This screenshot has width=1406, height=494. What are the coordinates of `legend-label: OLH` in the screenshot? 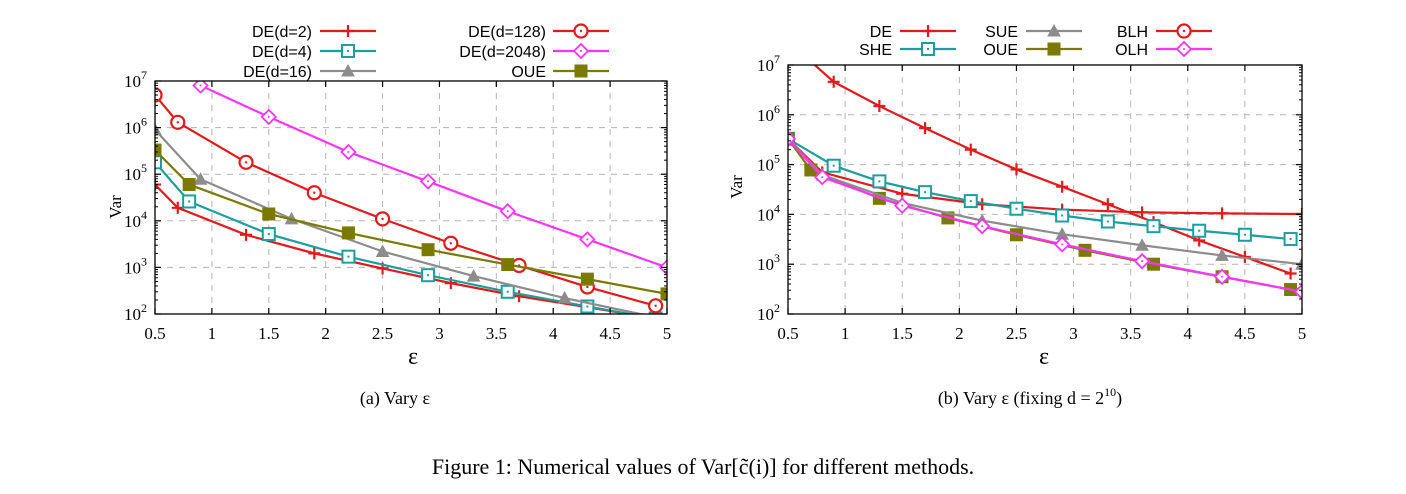 It's located at (1131, 50).